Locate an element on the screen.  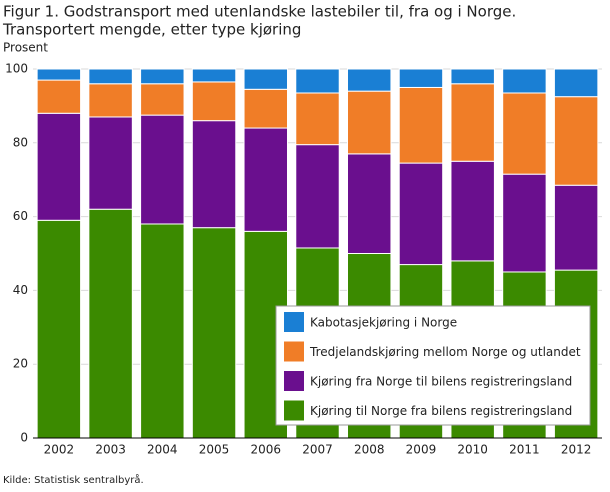
chart-subtitle: Transportert mengde, etter type kjøring is located at coordinates (151, 30).